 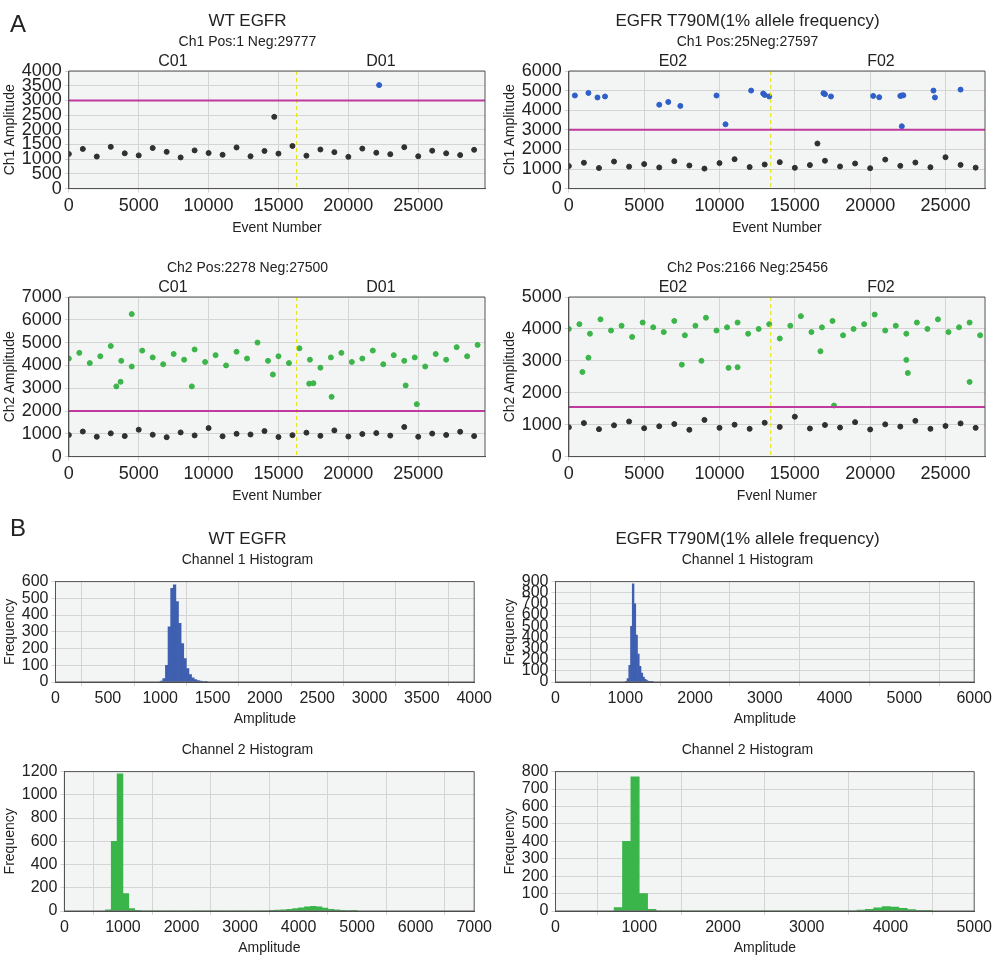 What do you see at coordinates (747, 267) in the screenshot?
I see `chart-subtitle: Ch2 Pos:2166 Neg:25456` at bounding box center [747, 267].